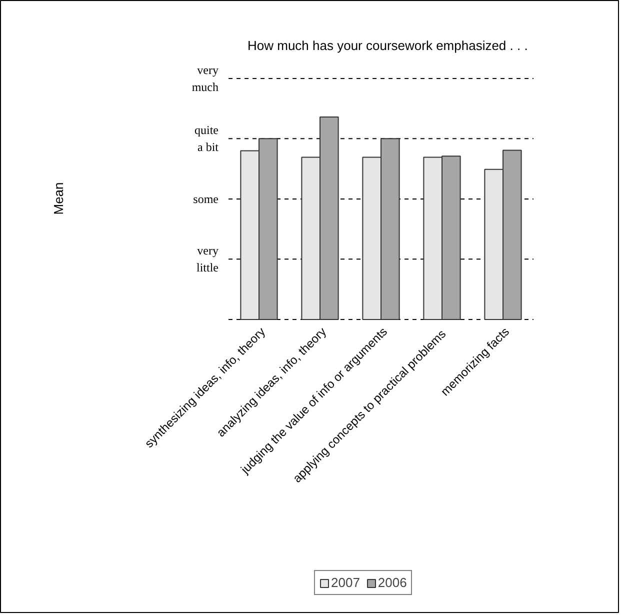 The width and height of the screenshot is (621, 615). I want to click on legend-label: 2007, so click(345, 582).